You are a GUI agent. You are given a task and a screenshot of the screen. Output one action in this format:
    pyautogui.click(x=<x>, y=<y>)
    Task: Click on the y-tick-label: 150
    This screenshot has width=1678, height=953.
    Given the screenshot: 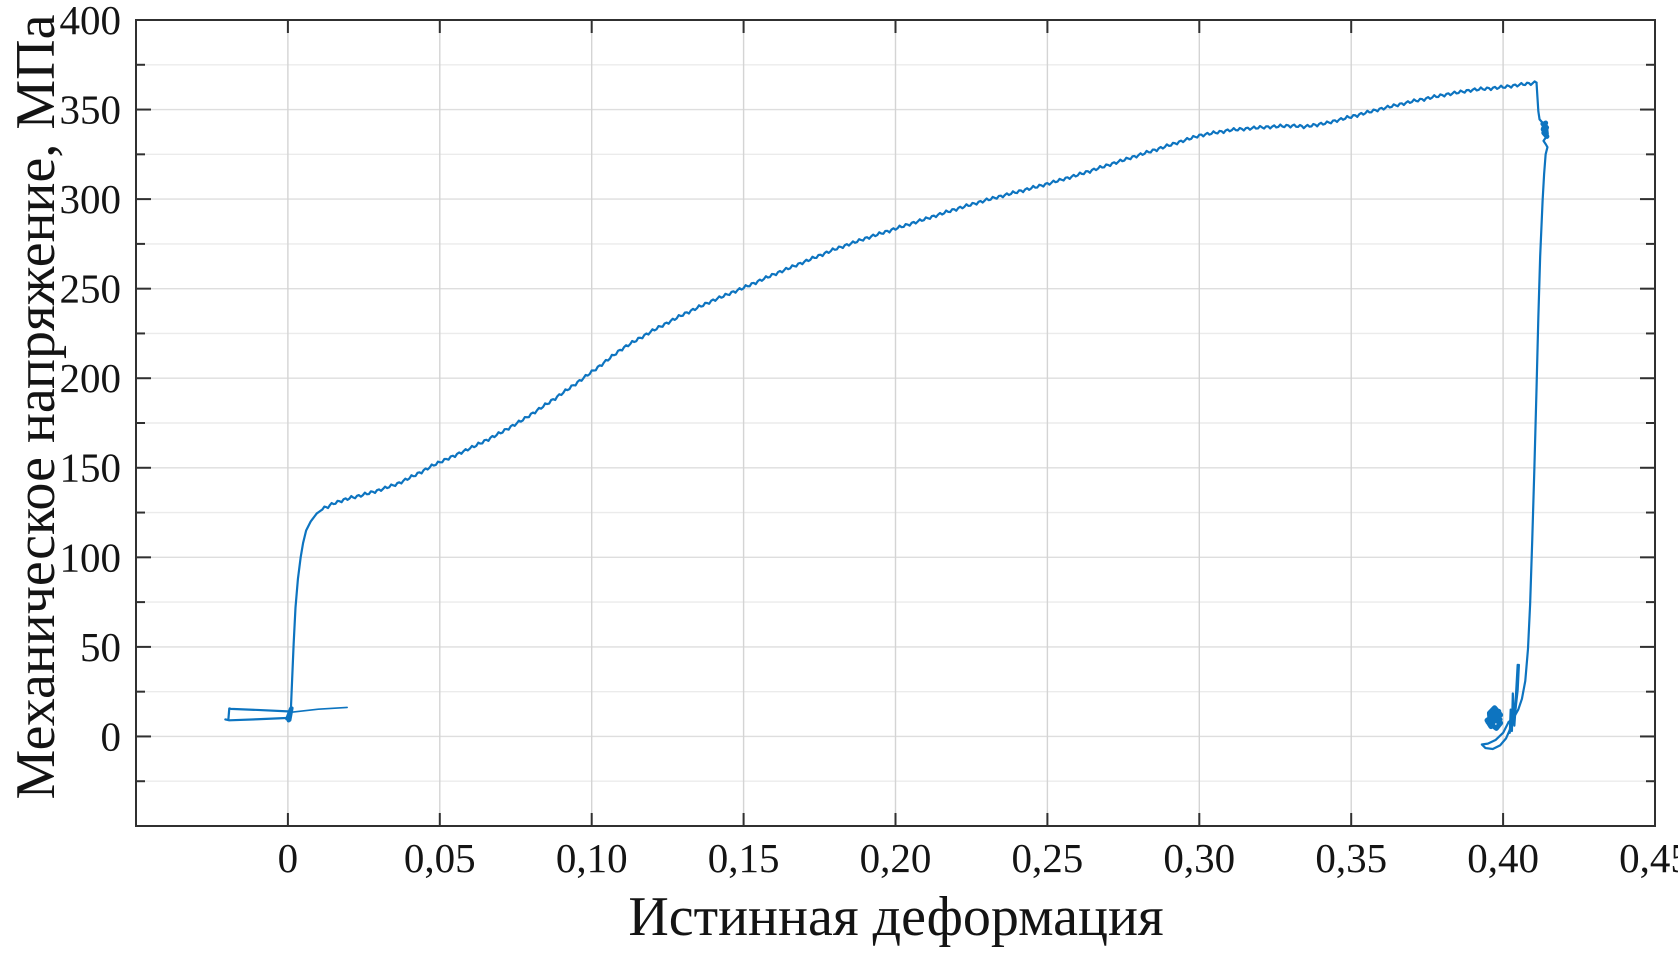 What is the action you would take?
    pyautogui.click(x=91, y=468)
    